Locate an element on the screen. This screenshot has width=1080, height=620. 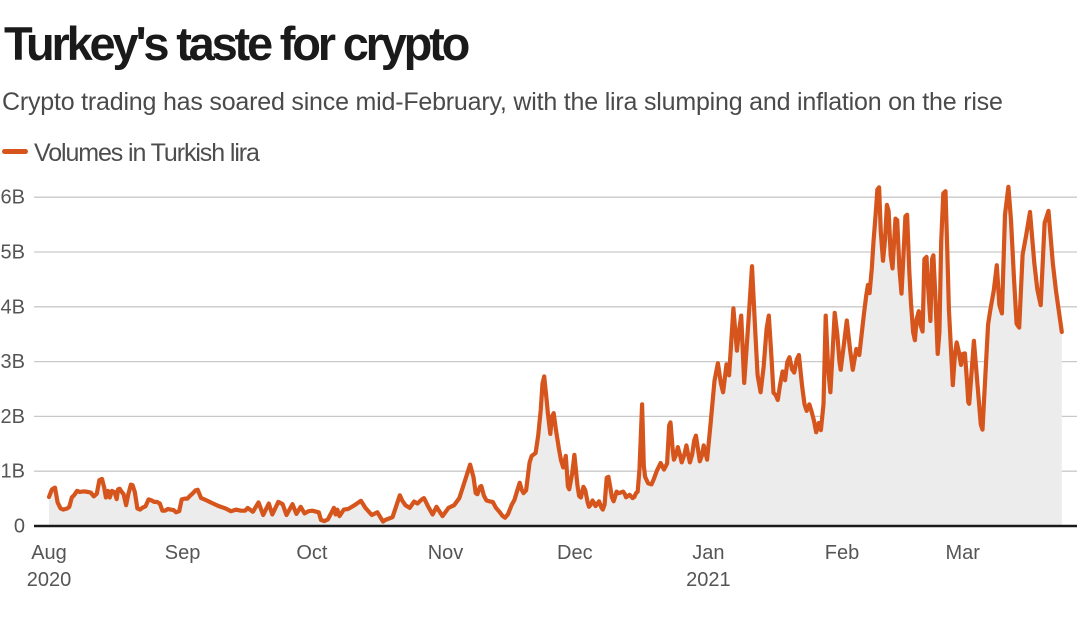
svg-text: 4B is located at coordinates (13, 307).